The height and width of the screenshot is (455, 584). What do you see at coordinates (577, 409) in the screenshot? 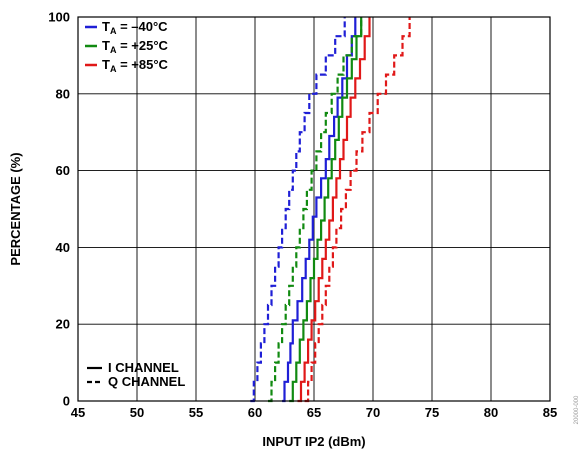
I see `figure-id: 20000-000` at bounding box center [577, 409].